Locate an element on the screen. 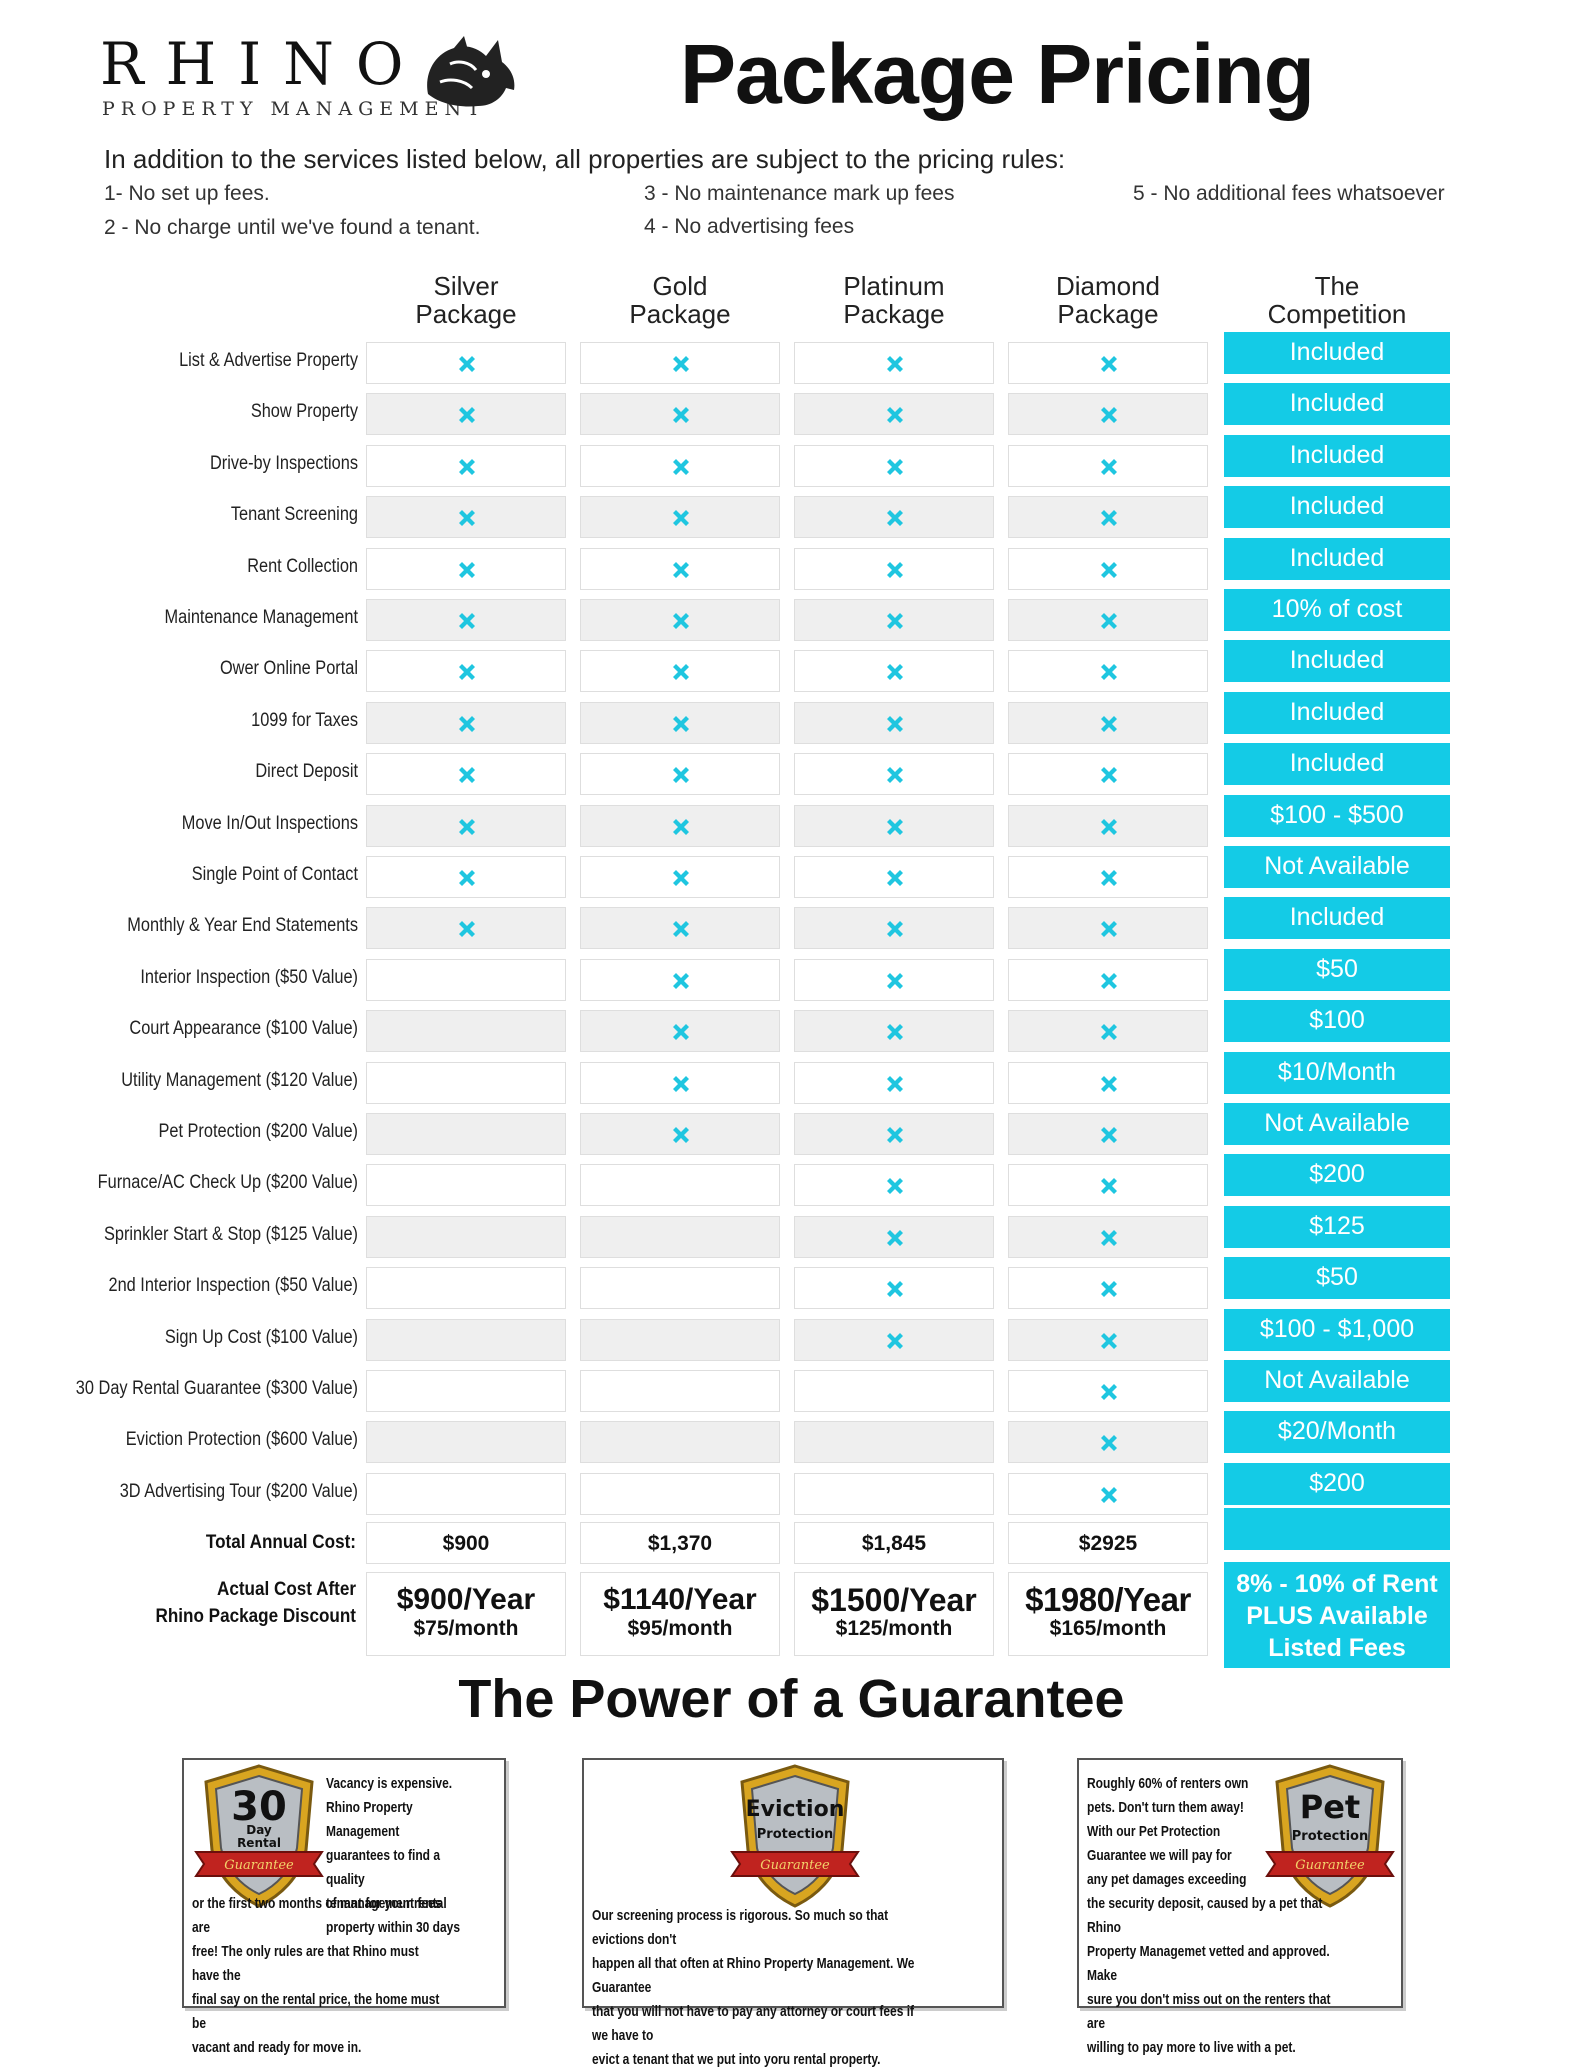 The image size is (1583, 2072). row-label: Sign Up Cost ($100 Value) is located at coordinates (261, 1337).